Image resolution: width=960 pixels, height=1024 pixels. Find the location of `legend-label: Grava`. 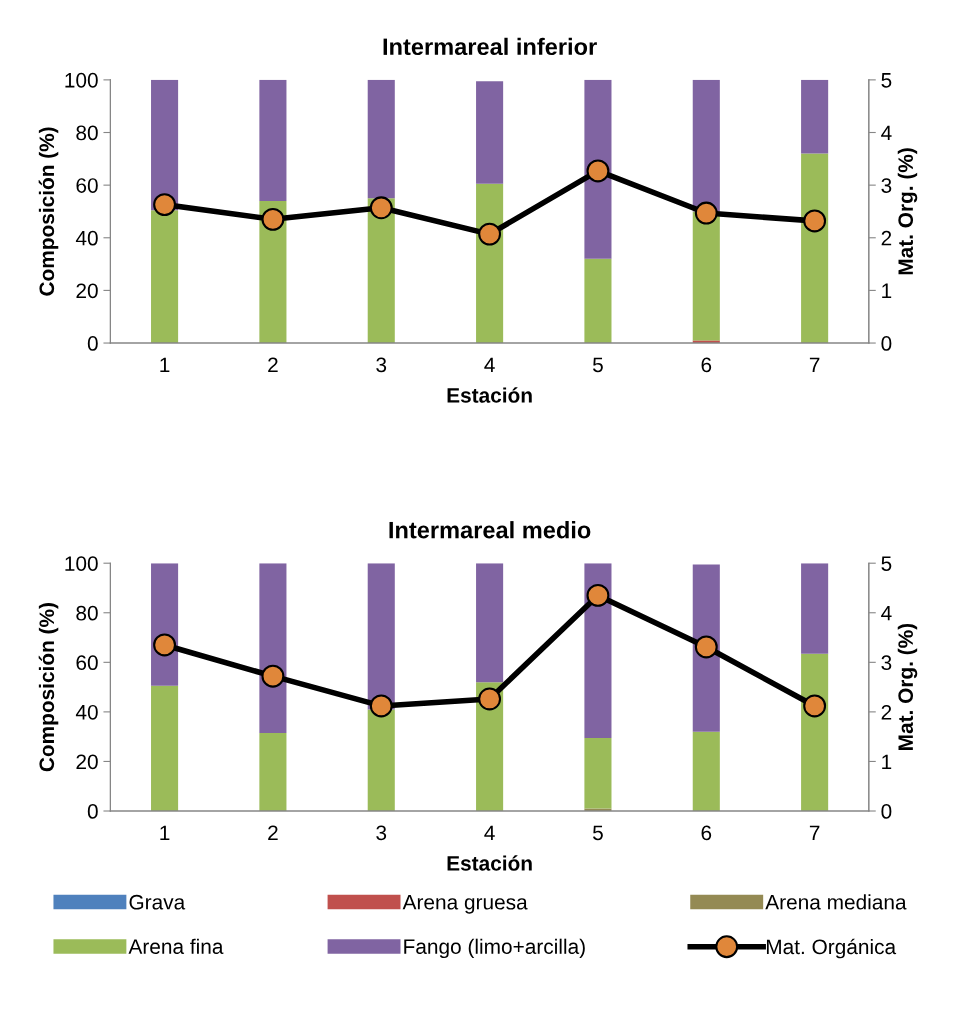

legend-label: Grava is located at coordinates (157, 902).